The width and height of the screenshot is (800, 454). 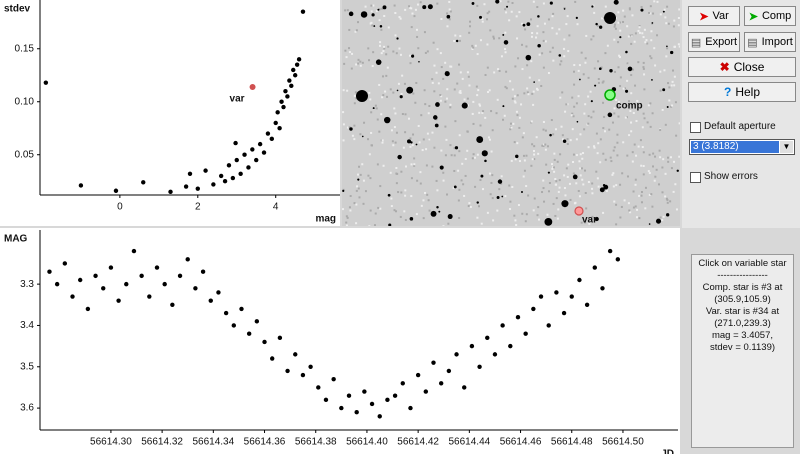 I want to click on dropdown-arrow: ▼, so click(x=786, y=147).